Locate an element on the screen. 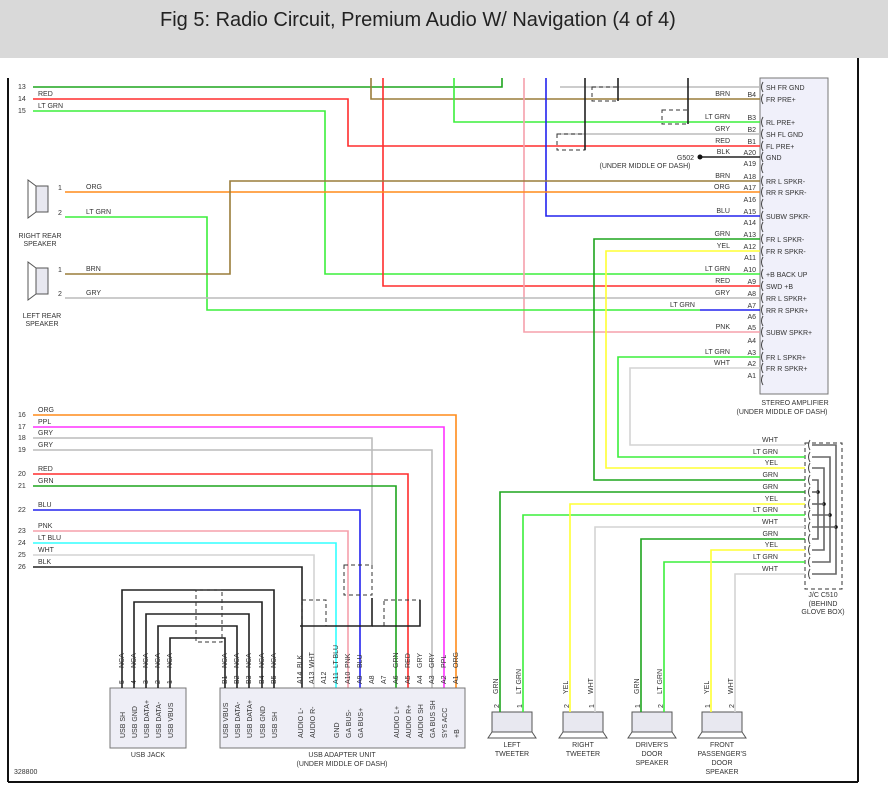 The image size is (888, 788). junction-name: J/C C510 is located at coordinates (822, 595).